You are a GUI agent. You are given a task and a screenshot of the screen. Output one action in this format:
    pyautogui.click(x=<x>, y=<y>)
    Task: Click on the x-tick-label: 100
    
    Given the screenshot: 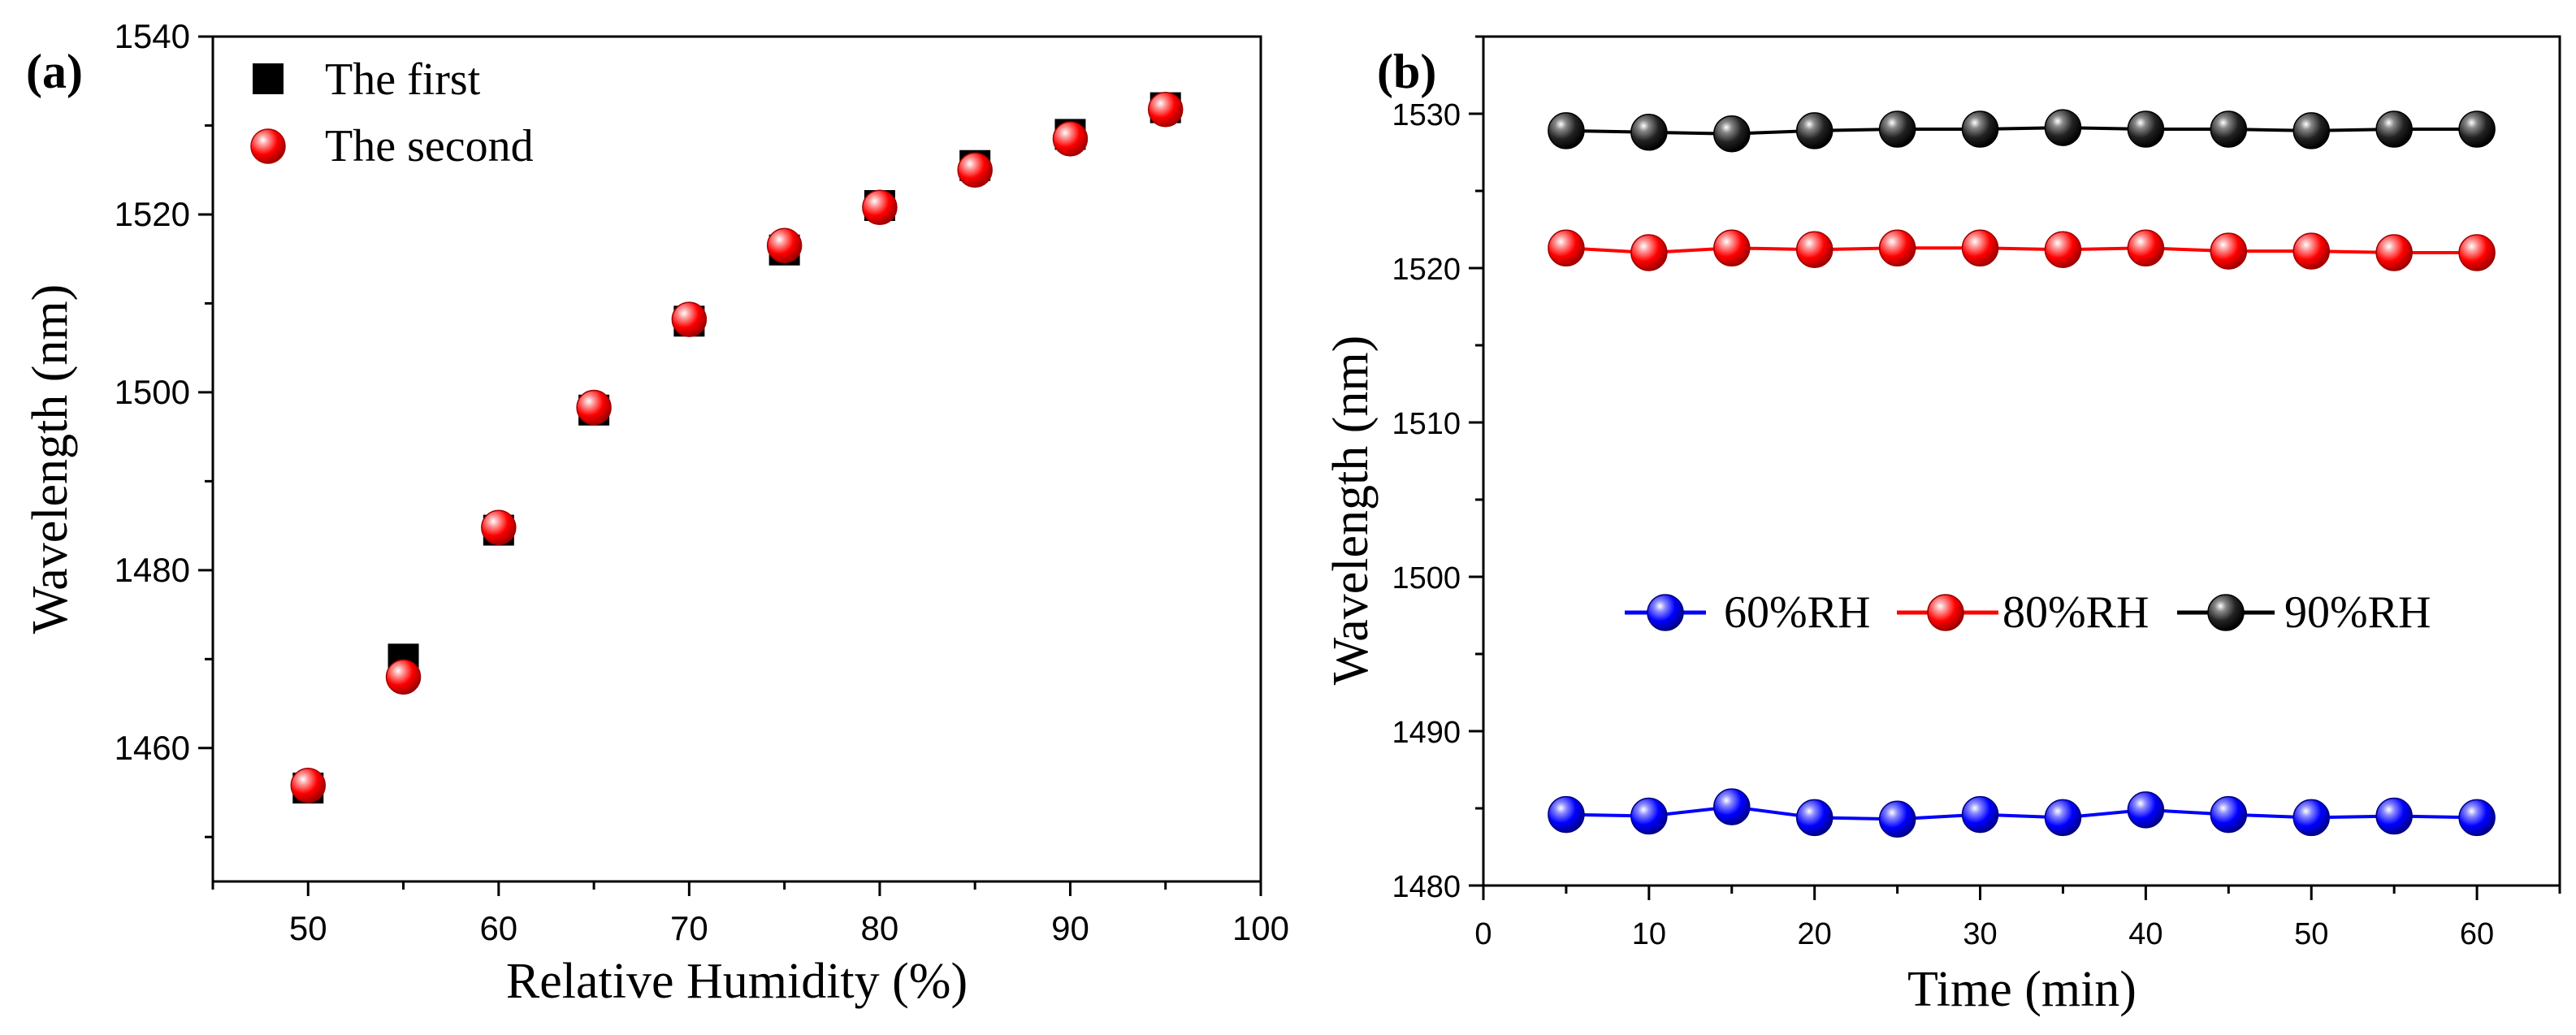 What is the action you would take?
    pyautogui.click(x=1260, y=928)
    